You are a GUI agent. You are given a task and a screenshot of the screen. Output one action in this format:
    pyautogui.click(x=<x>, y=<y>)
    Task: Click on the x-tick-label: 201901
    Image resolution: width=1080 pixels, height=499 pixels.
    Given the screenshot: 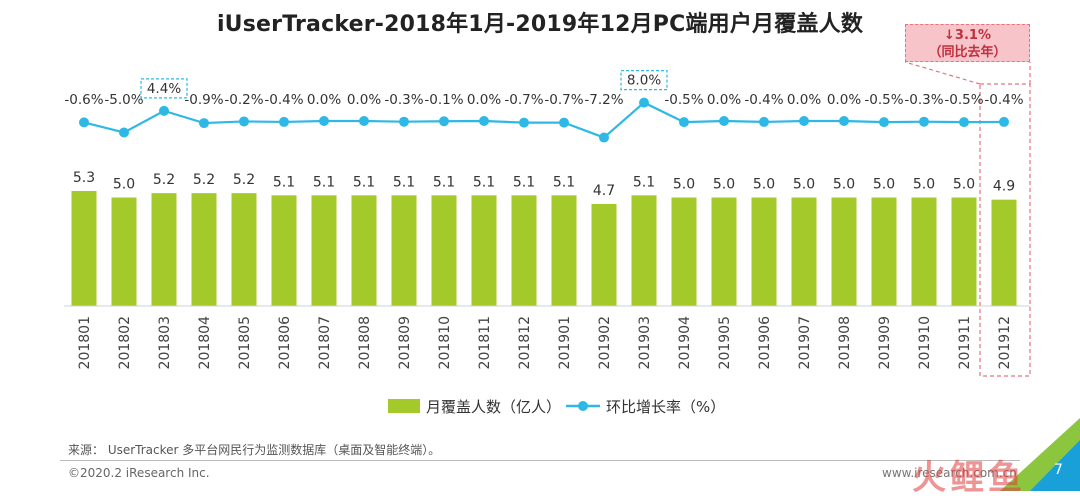 What is the action you would take?
    pyautogui.click(x=565, y=342)
    